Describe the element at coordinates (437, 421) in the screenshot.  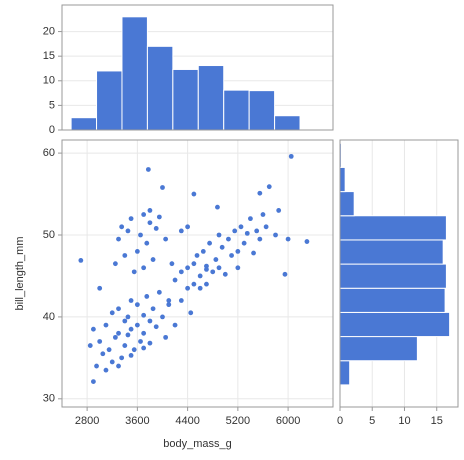
I see `x-tick-label: 15` at that location.